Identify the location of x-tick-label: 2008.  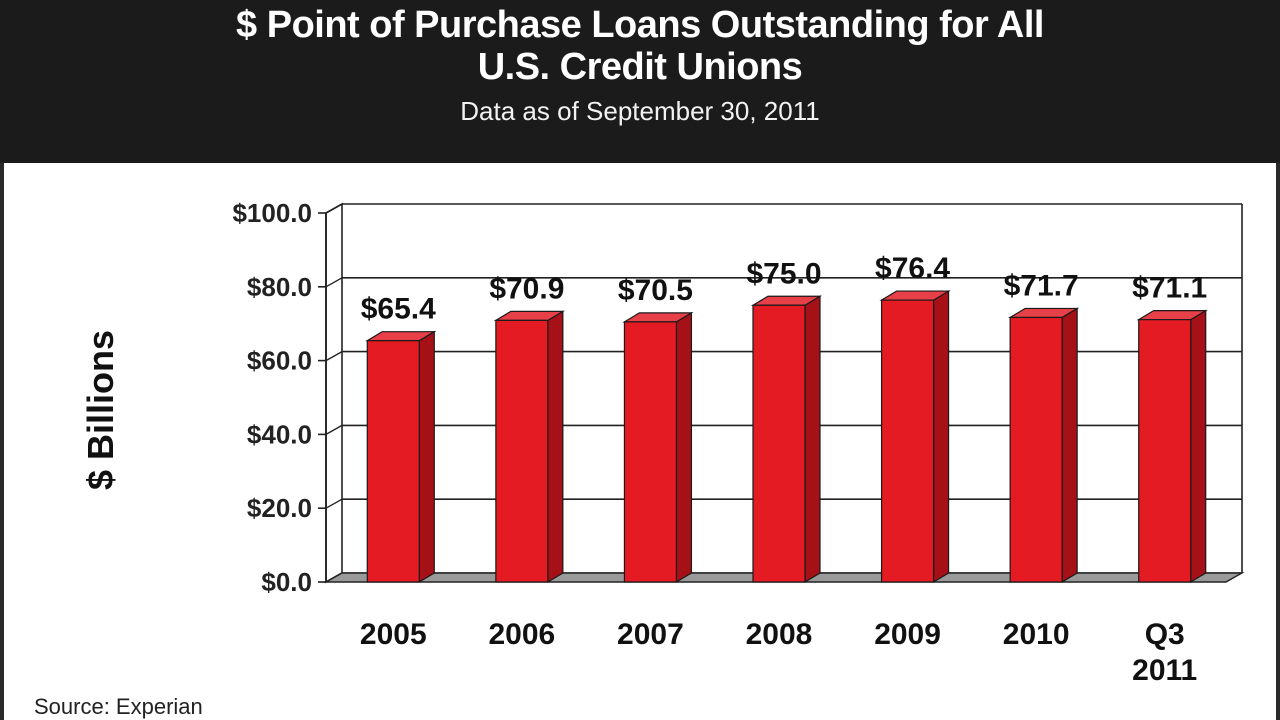
(779, 634).